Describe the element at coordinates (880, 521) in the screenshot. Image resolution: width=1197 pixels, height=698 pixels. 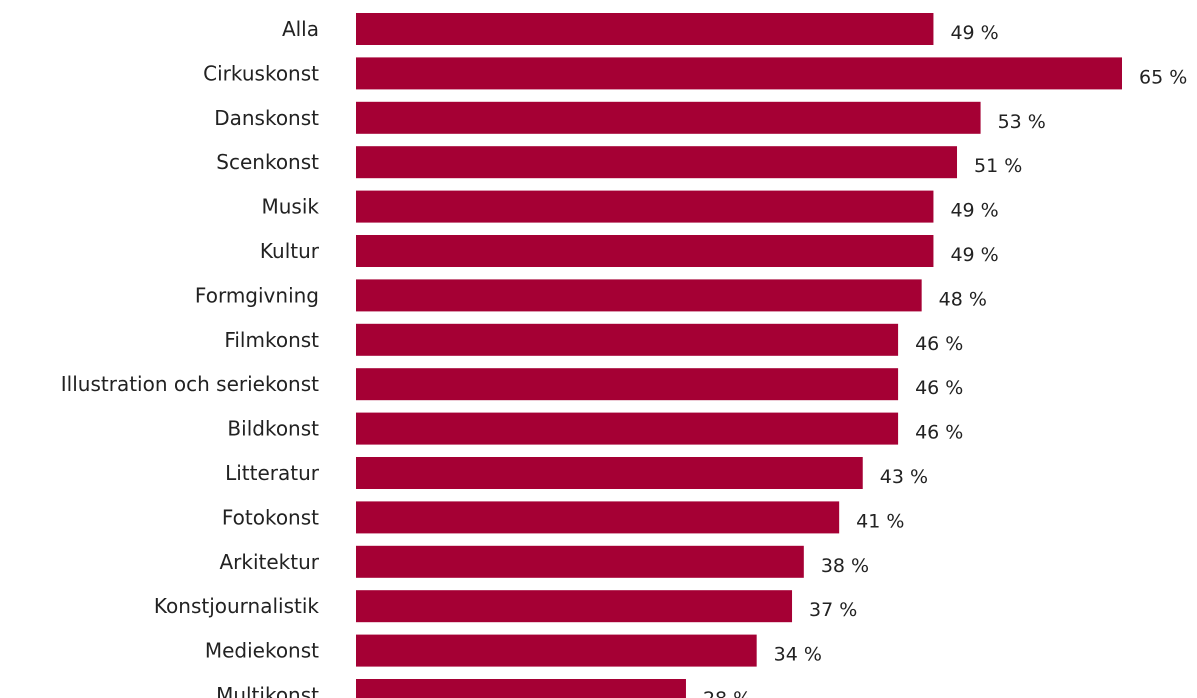
I see `value-label: 41 %` at that location.